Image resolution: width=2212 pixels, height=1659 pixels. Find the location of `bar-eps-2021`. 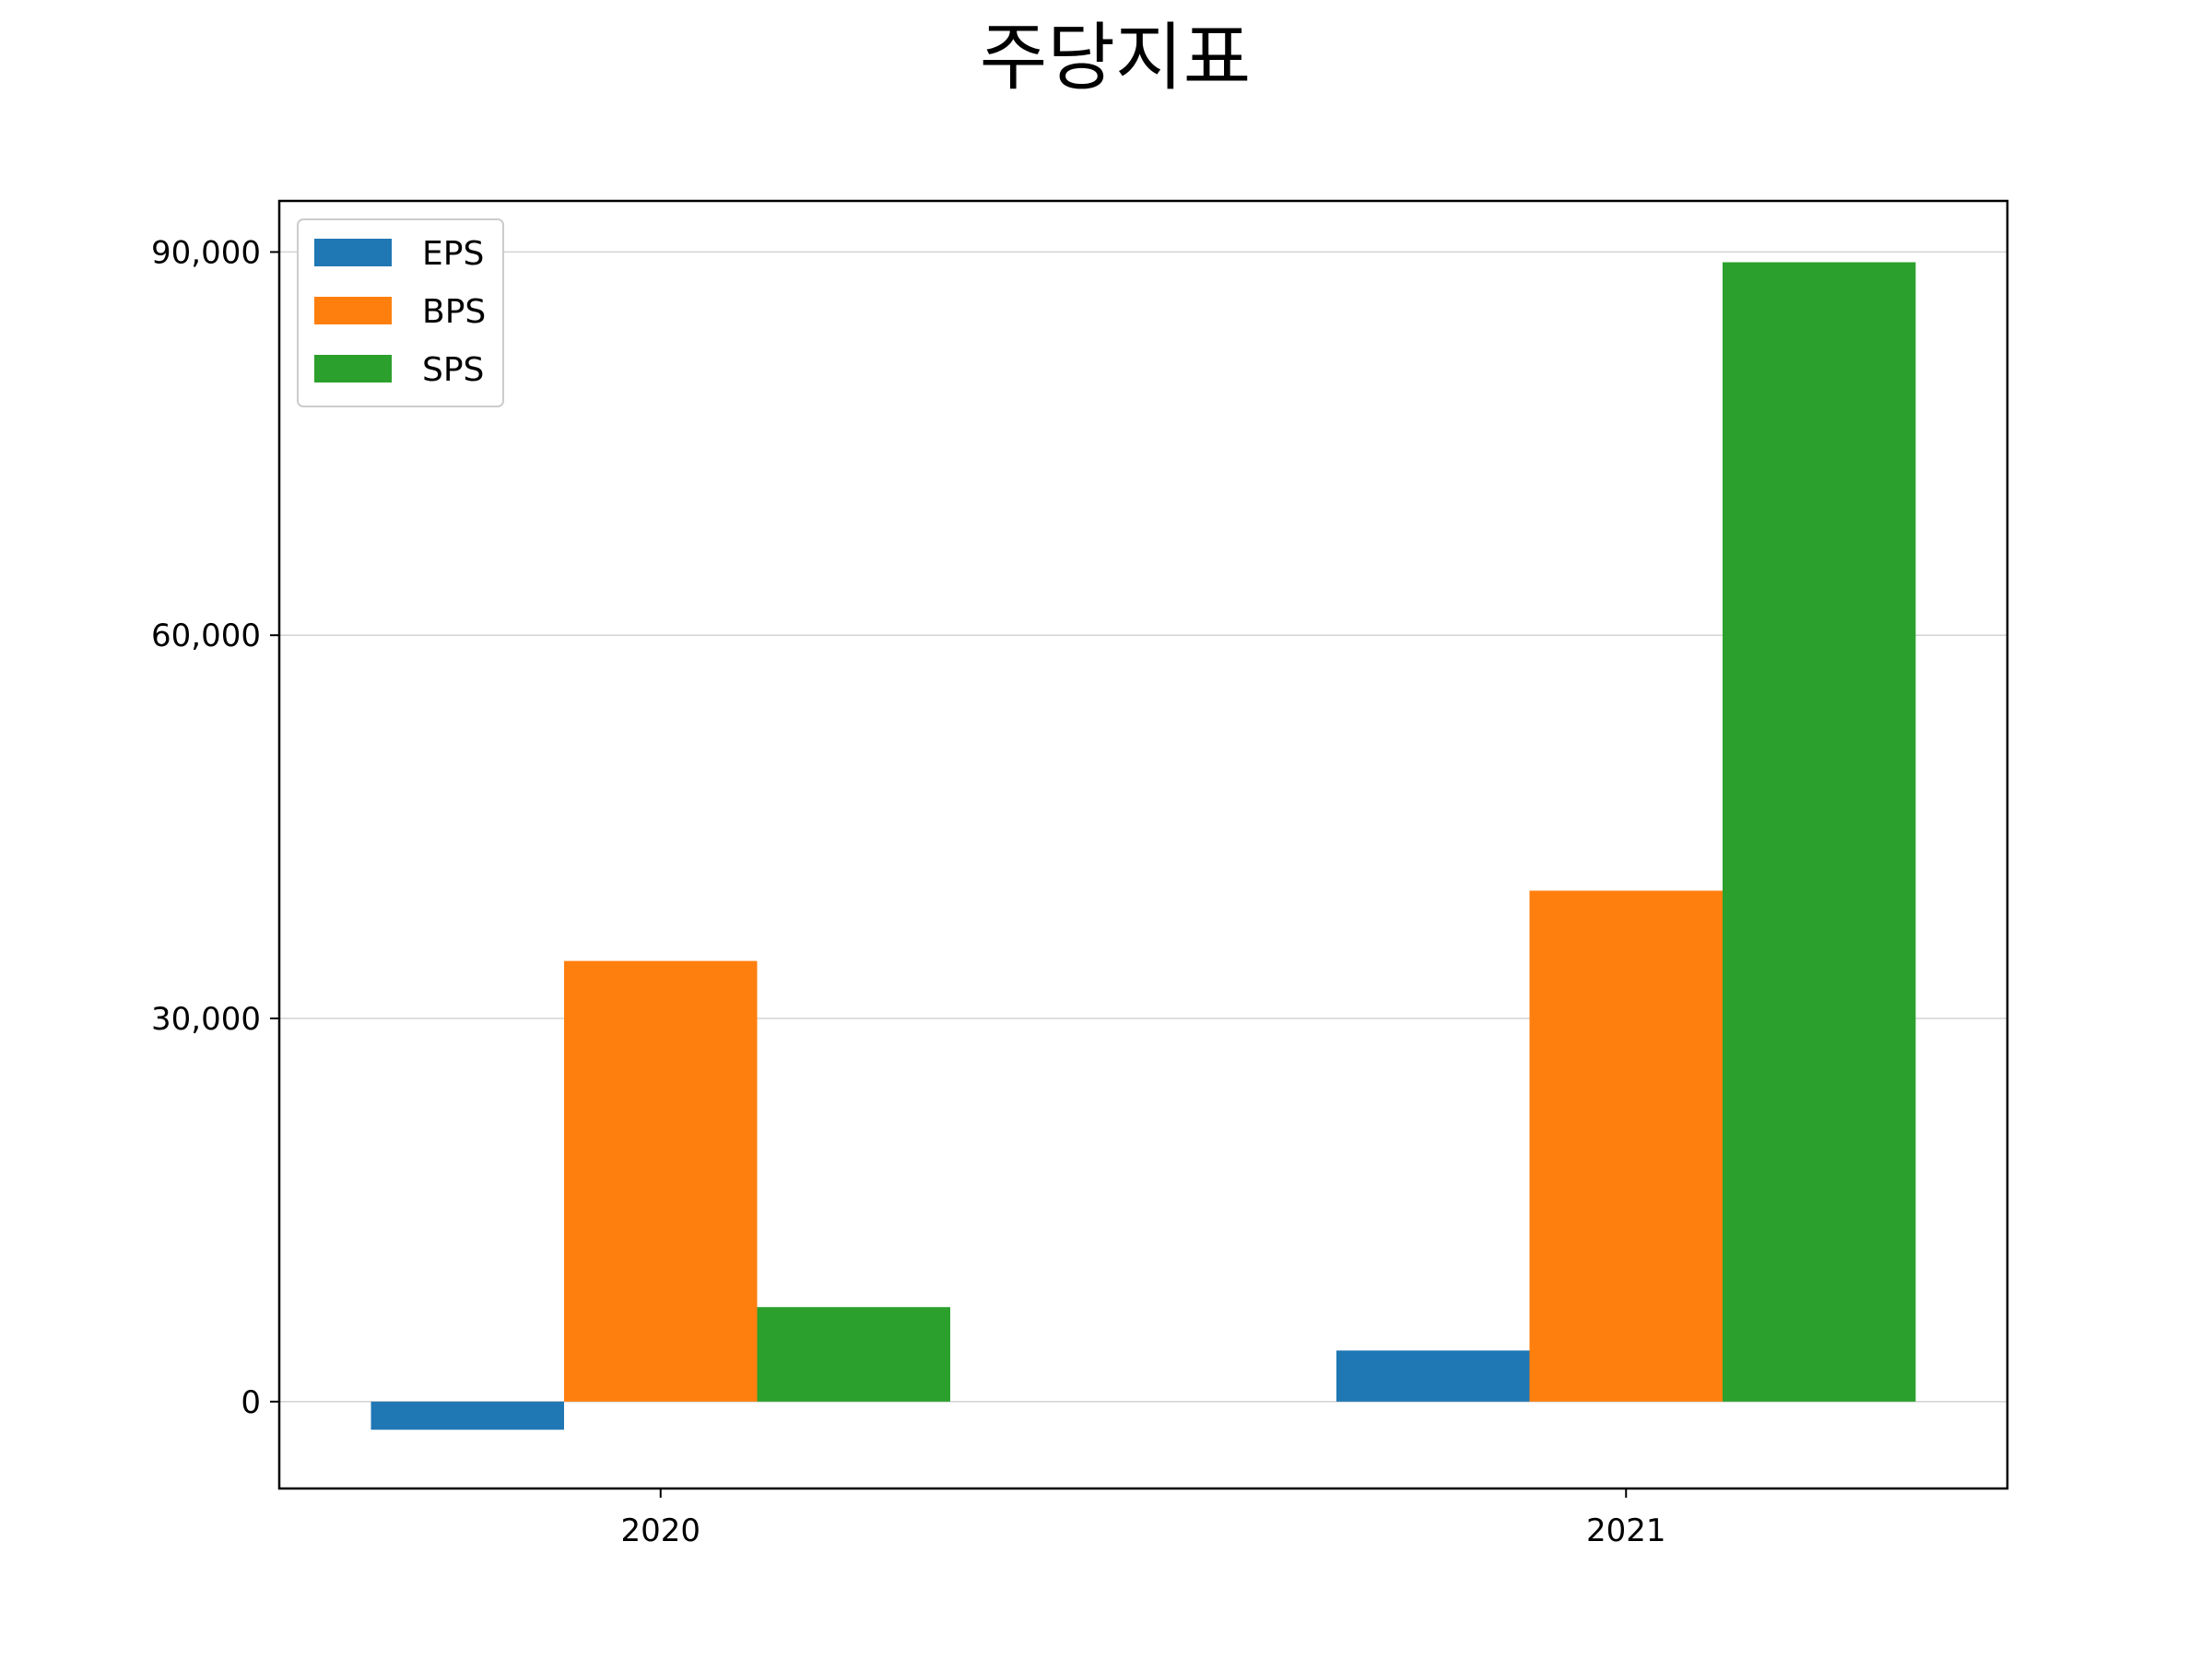

bar-eps-2021 is located at coordinates (1432, 1376).